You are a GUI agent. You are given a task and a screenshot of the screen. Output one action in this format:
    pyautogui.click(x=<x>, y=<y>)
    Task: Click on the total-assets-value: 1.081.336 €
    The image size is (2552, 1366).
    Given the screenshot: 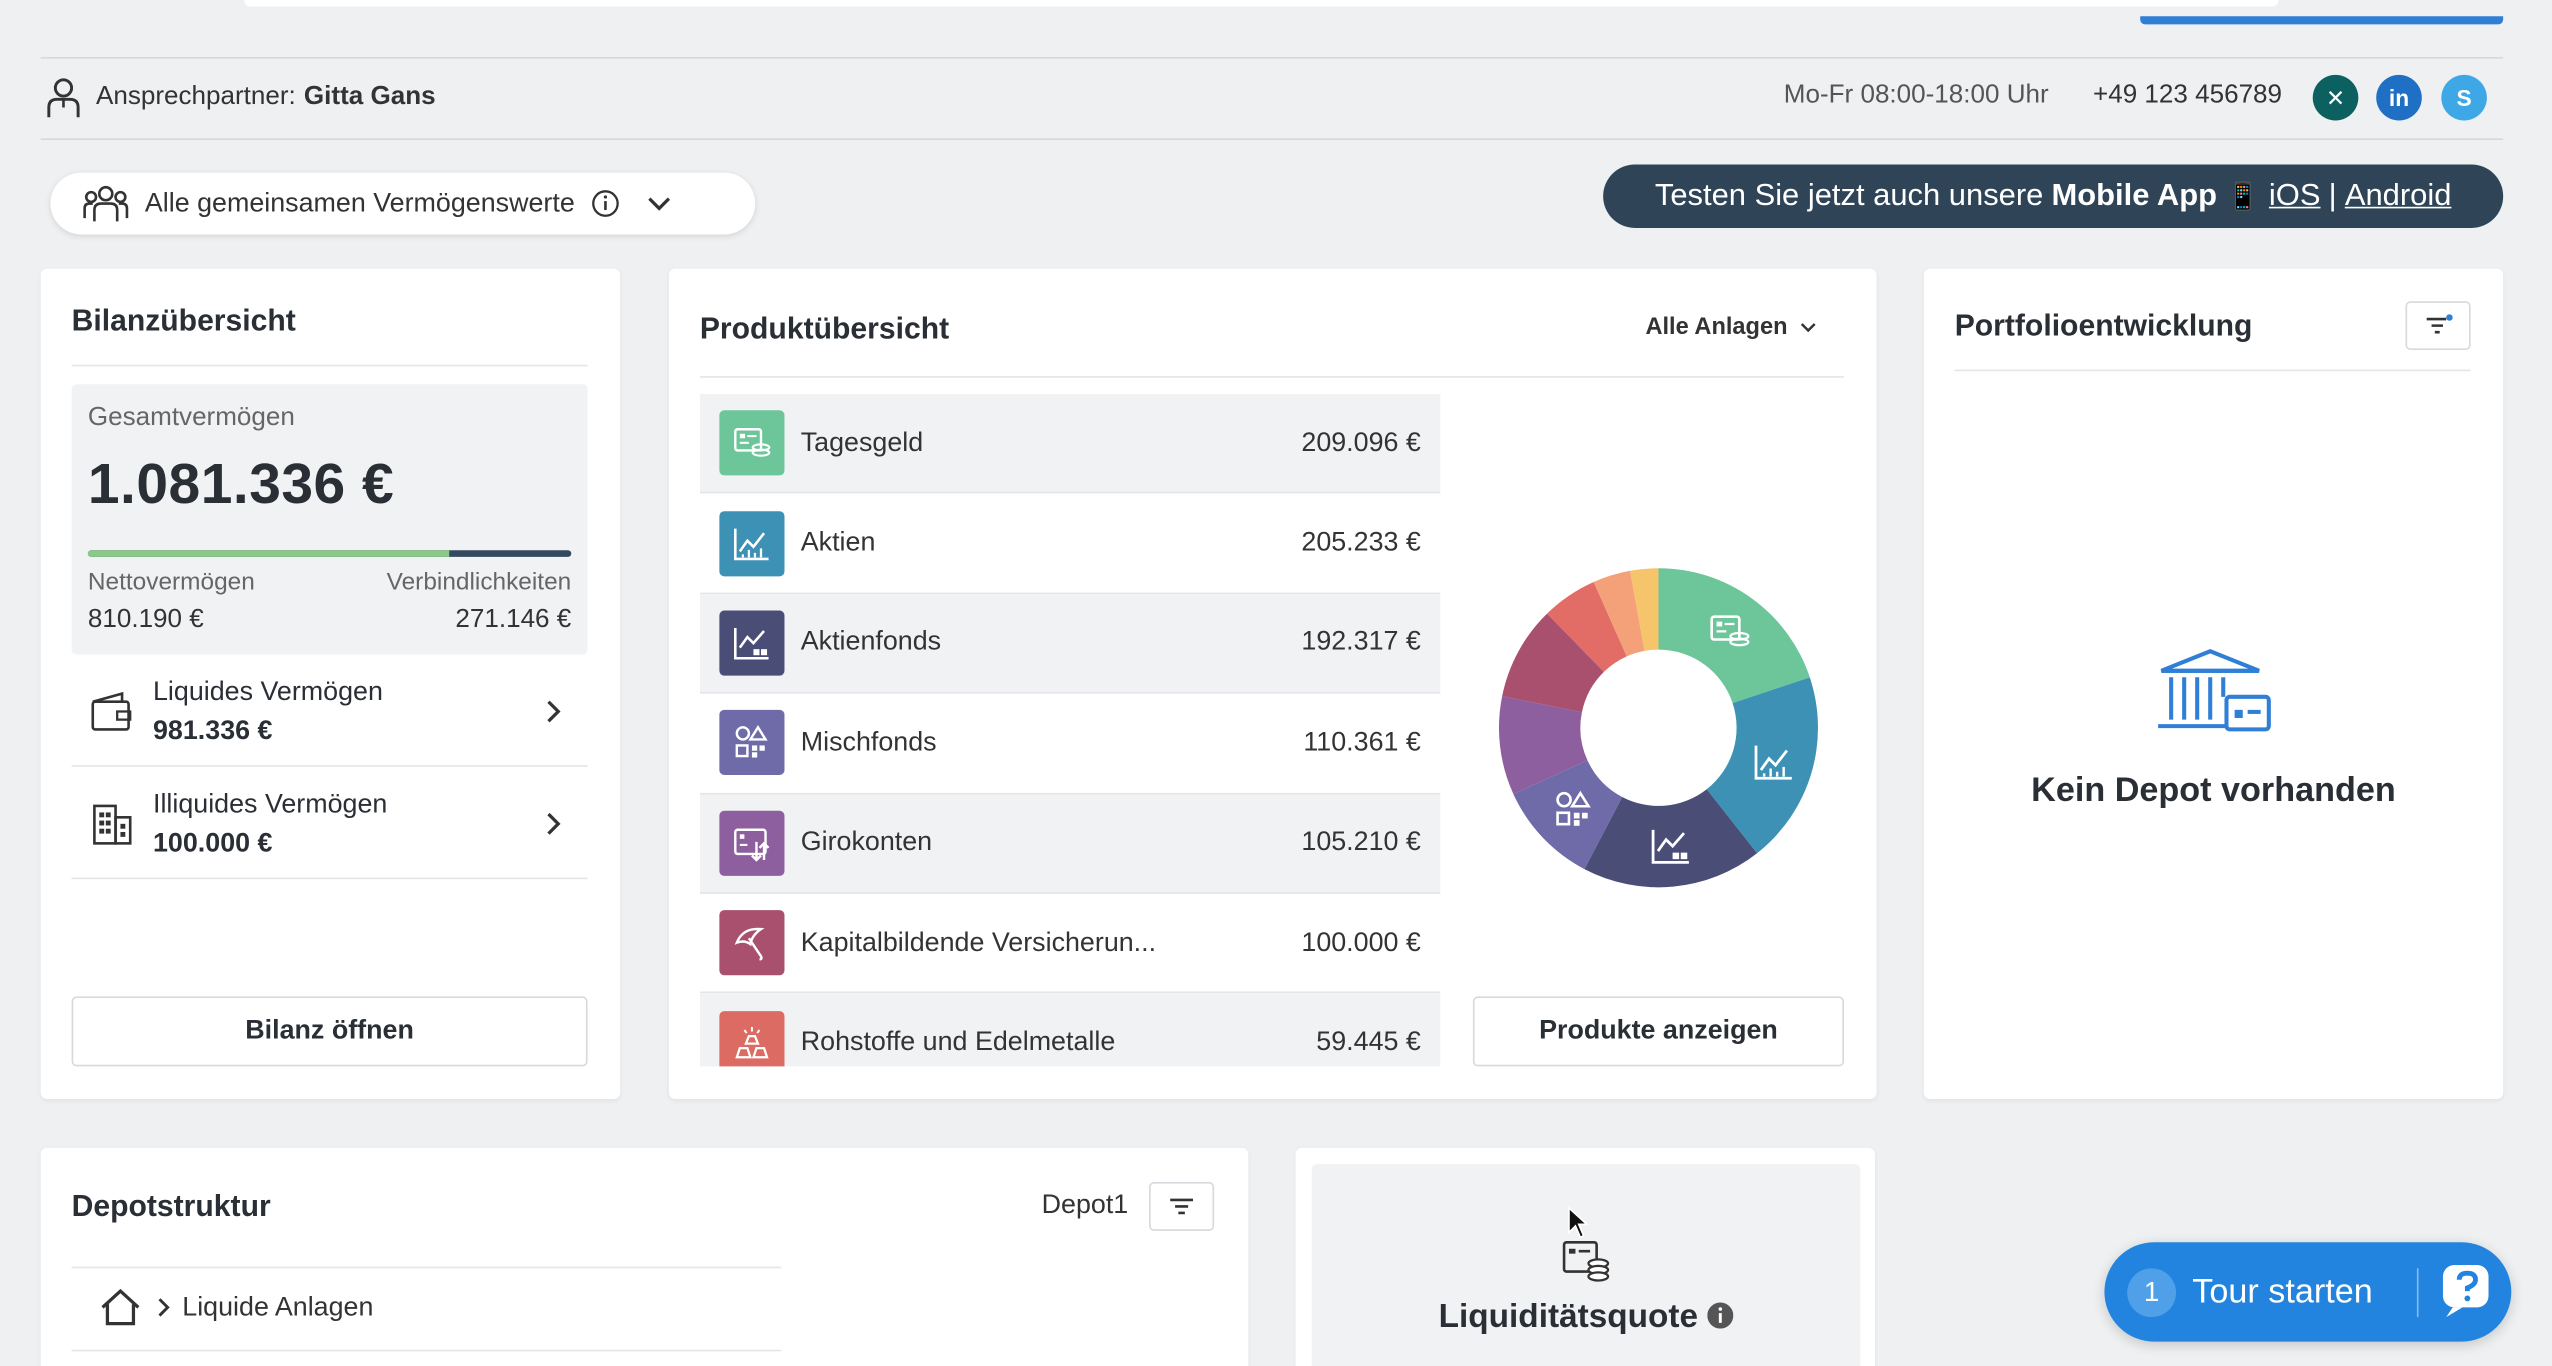 What is the action you would take?
    pyautogui.click(x=241, y=484)
    